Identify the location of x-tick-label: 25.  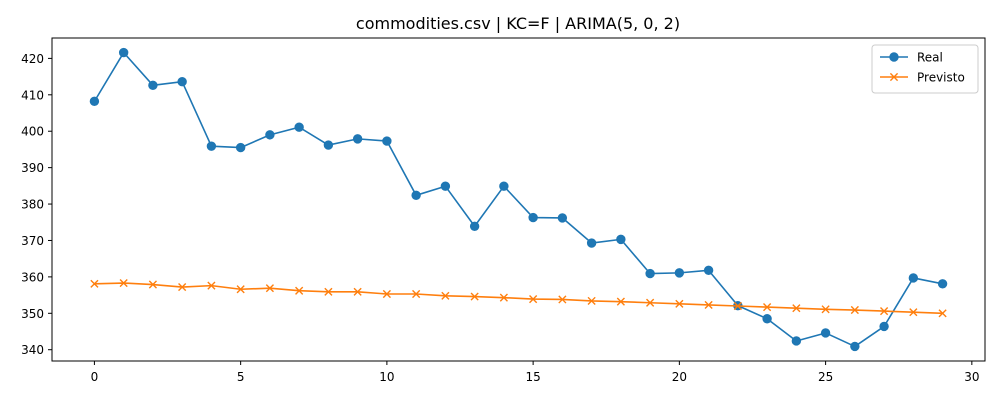
(825, 377).